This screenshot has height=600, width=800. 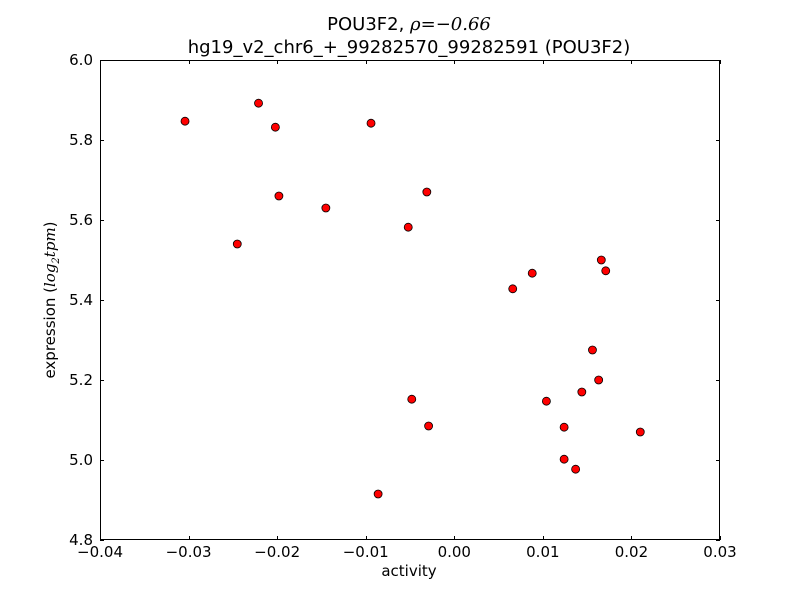 What do you see at coordinates (415, 24) in the screenshot?
I see `title-rho-symbol: ρ` at bounding box center [415, 24].